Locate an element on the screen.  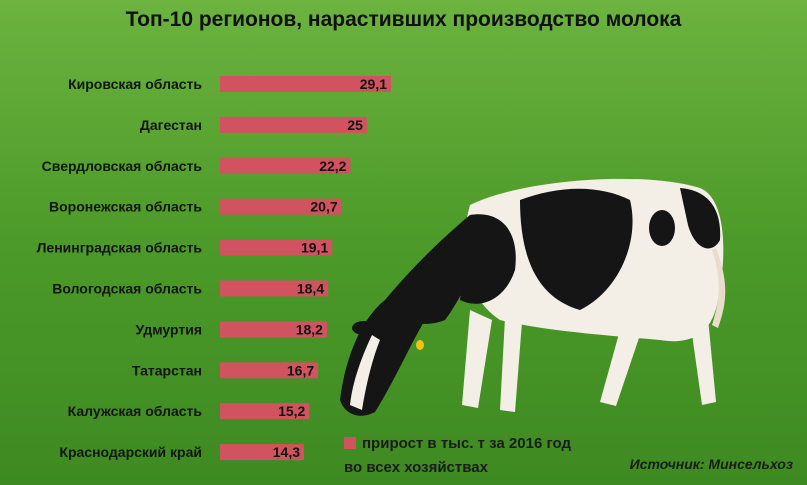
category-label: Татарстан is located at coordinates (167, 370).